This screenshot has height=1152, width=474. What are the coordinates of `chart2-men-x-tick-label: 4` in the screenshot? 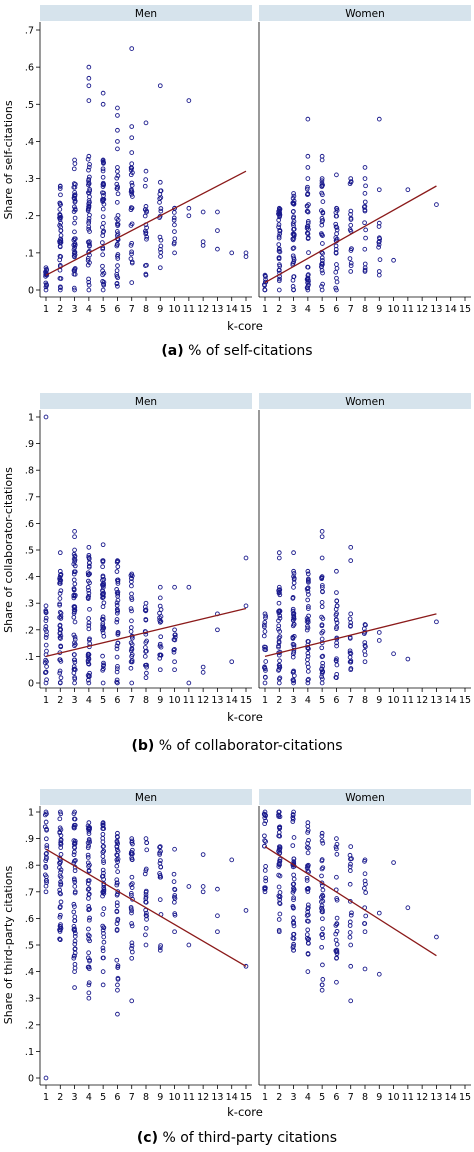 It's located at (89, 700).